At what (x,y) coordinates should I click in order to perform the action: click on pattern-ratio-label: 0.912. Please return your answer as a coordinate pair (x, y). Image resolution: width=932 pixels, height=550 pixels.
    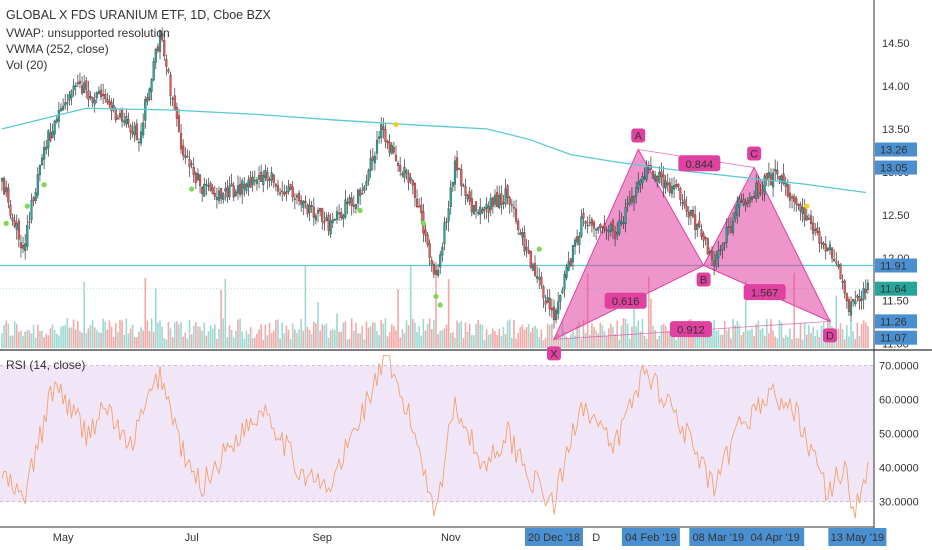
    Looking at the image, I should click on (691, 331).